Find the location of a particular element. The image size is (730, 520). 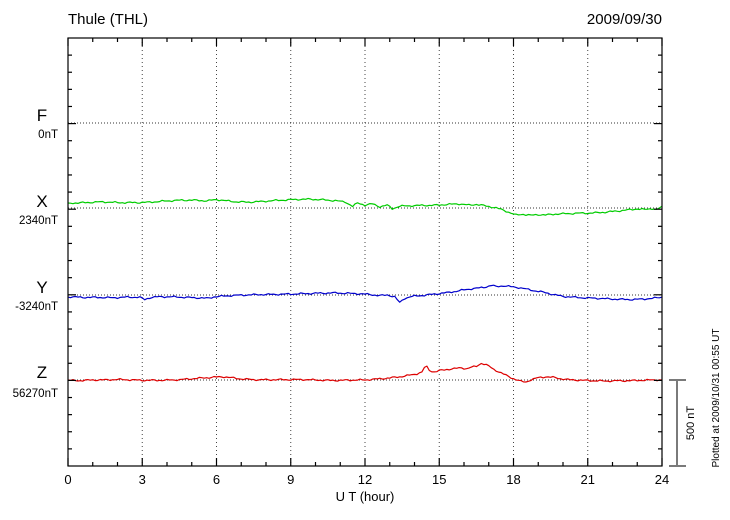

x-tick-label: 24 is located at coordinates (662, 479).